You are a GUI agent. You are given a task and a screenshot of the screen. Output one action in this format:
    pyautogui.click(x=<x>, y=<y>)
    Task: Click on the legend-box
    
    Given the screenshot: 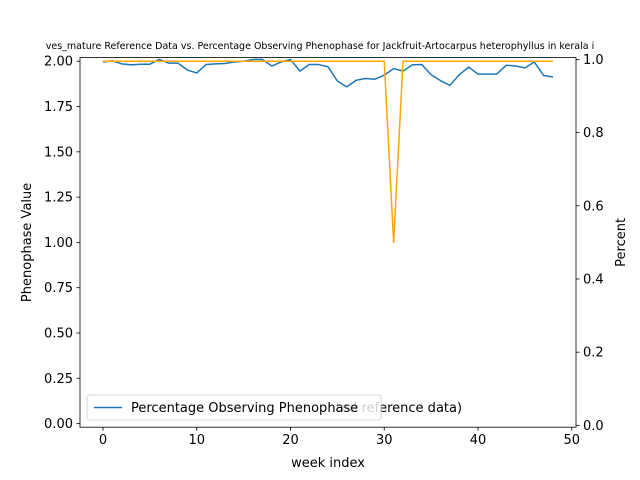 What is the action you would take?
    pyautogui.click(x=234, y=407)
    